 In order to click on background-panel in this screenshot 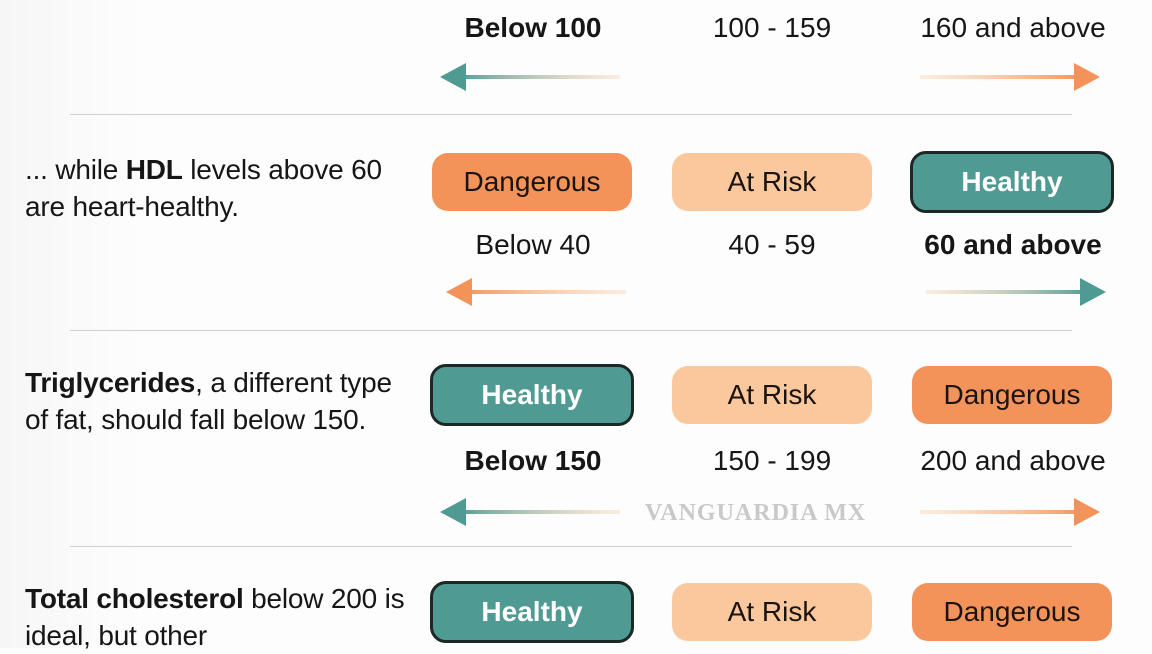, I will do `click(70, 324)`.